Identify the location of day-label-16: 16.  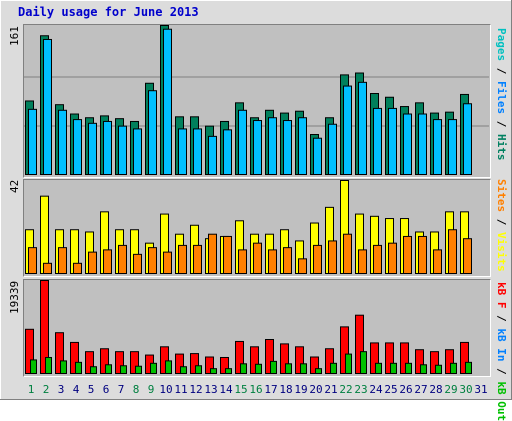
(256, 389).